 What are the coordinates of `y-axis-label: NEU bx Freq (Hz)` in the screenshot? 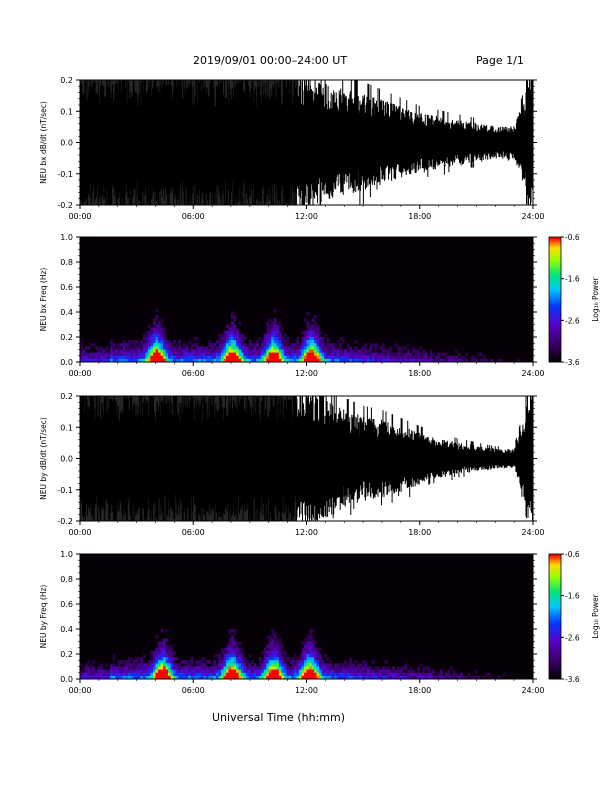 It's located at (43, 300).